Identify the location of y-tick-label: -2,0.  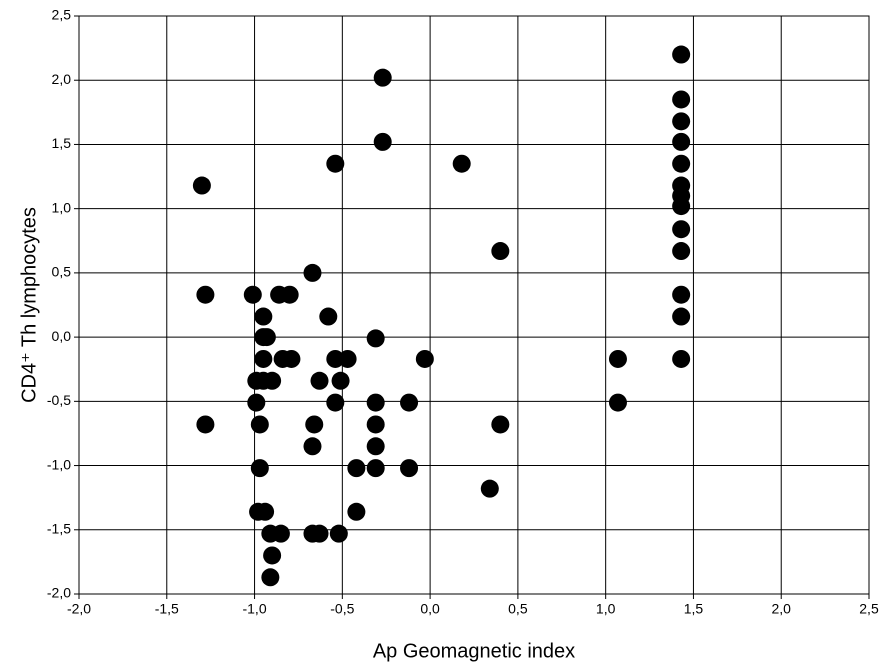
(59, 593).